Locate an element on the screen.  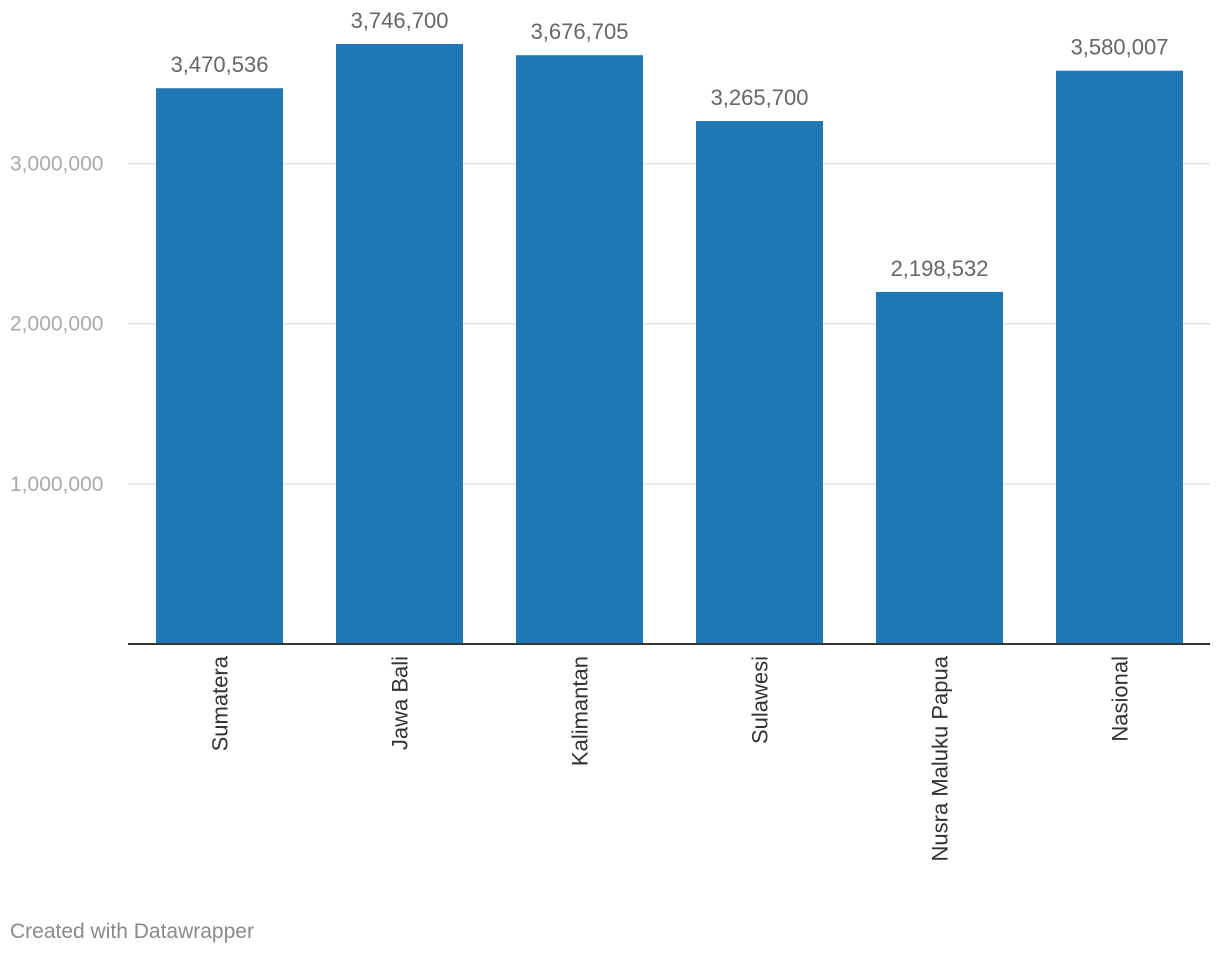
category-label: Nasional is located at coordinates (1120, 699).